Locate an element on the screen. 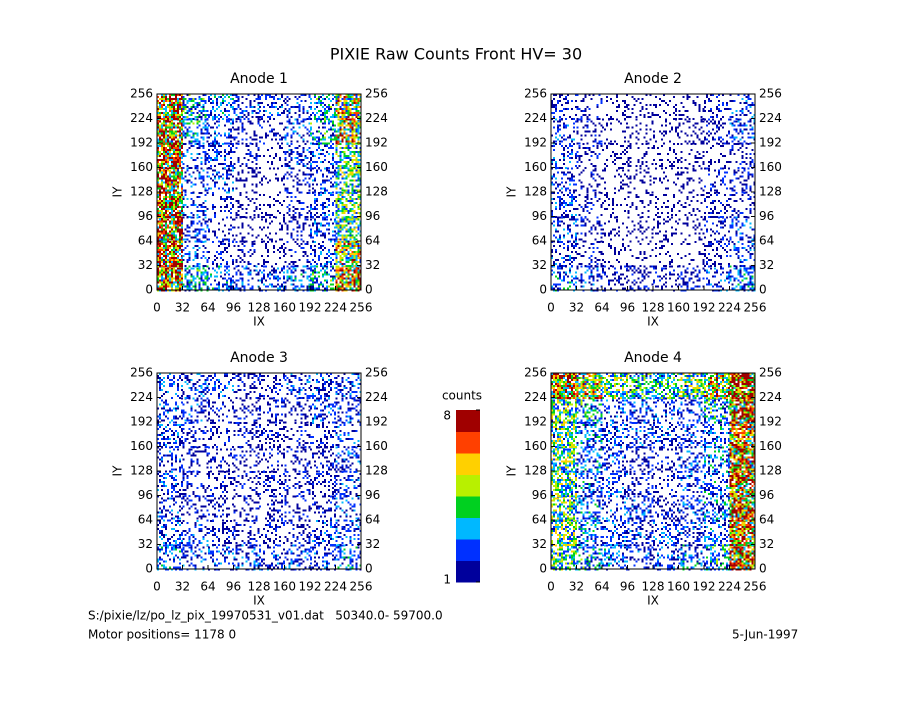  heatmap-cell is located at coordinates (247, 180).